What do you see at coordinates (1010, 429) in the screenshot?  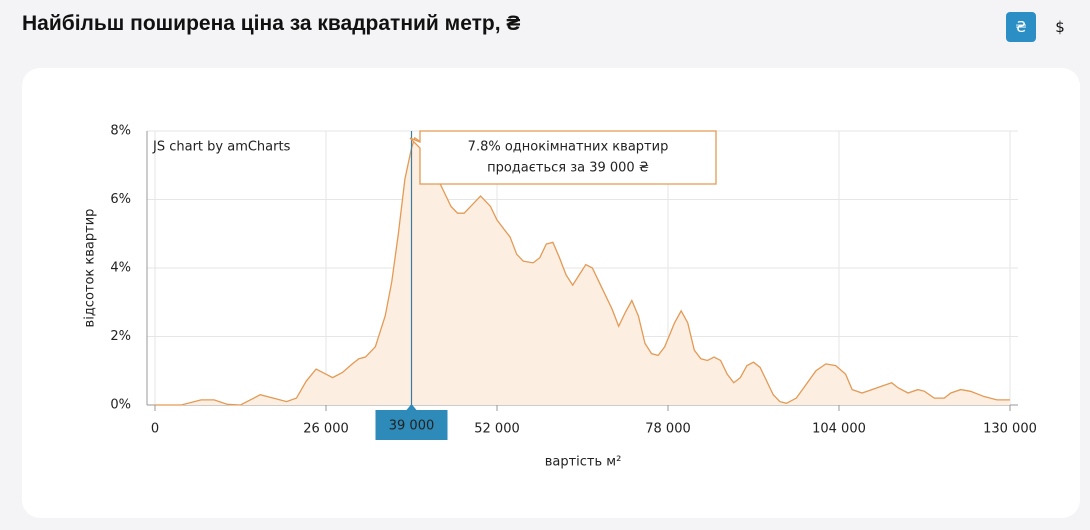 I see `x-tick-label: 130 000` at bounding box center [1010, 429].